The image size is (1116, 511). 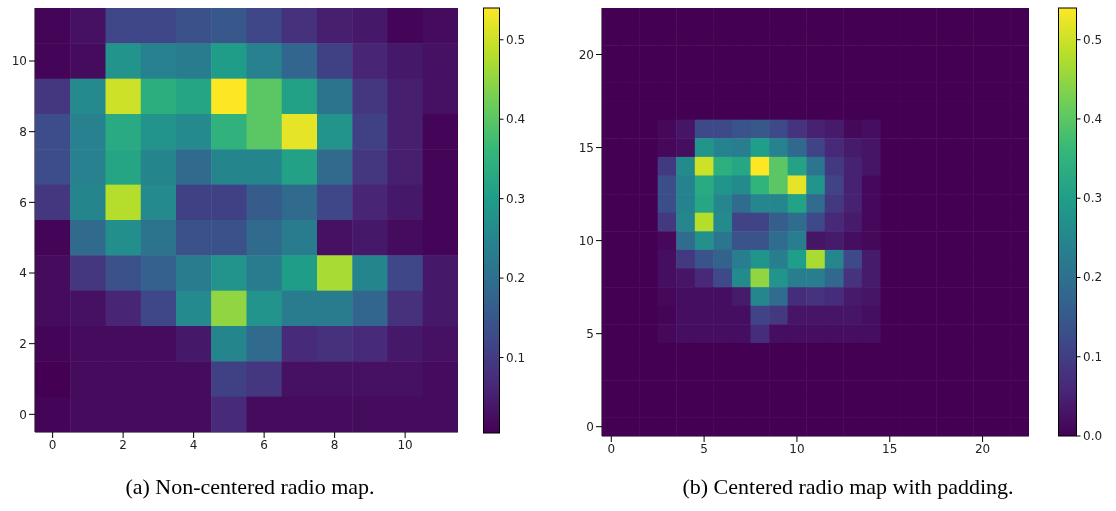 What do you see at coordinates (123, 444) in the screenshot?
I see `x-tick-label: 2` at bounding box center [123, 444].